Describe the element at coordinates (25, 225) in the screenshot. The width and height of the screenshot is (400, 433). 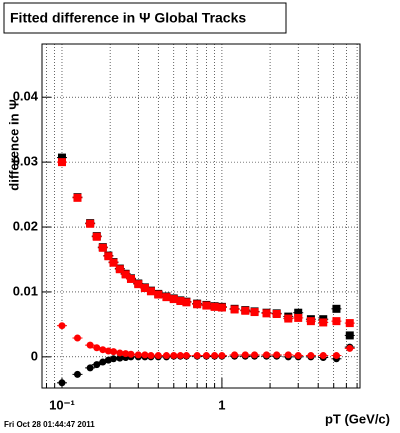
I see `y-tick-label: 0.02` at that location.